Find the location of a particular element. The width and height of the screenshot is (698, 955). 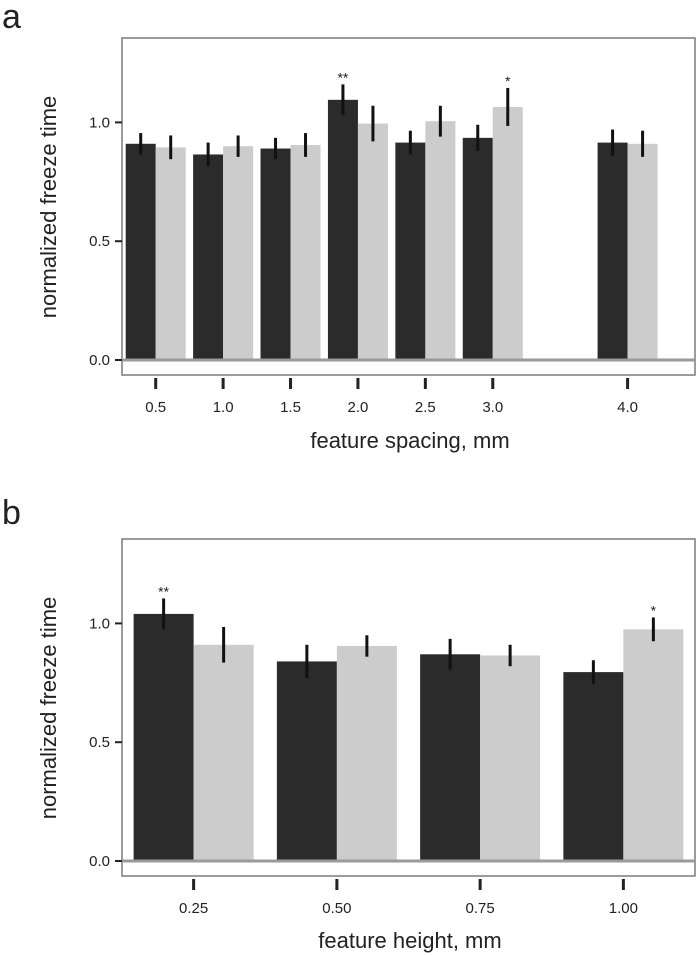

y-tick-label-b-0: 0.0 is located at coordinates (99, 861).